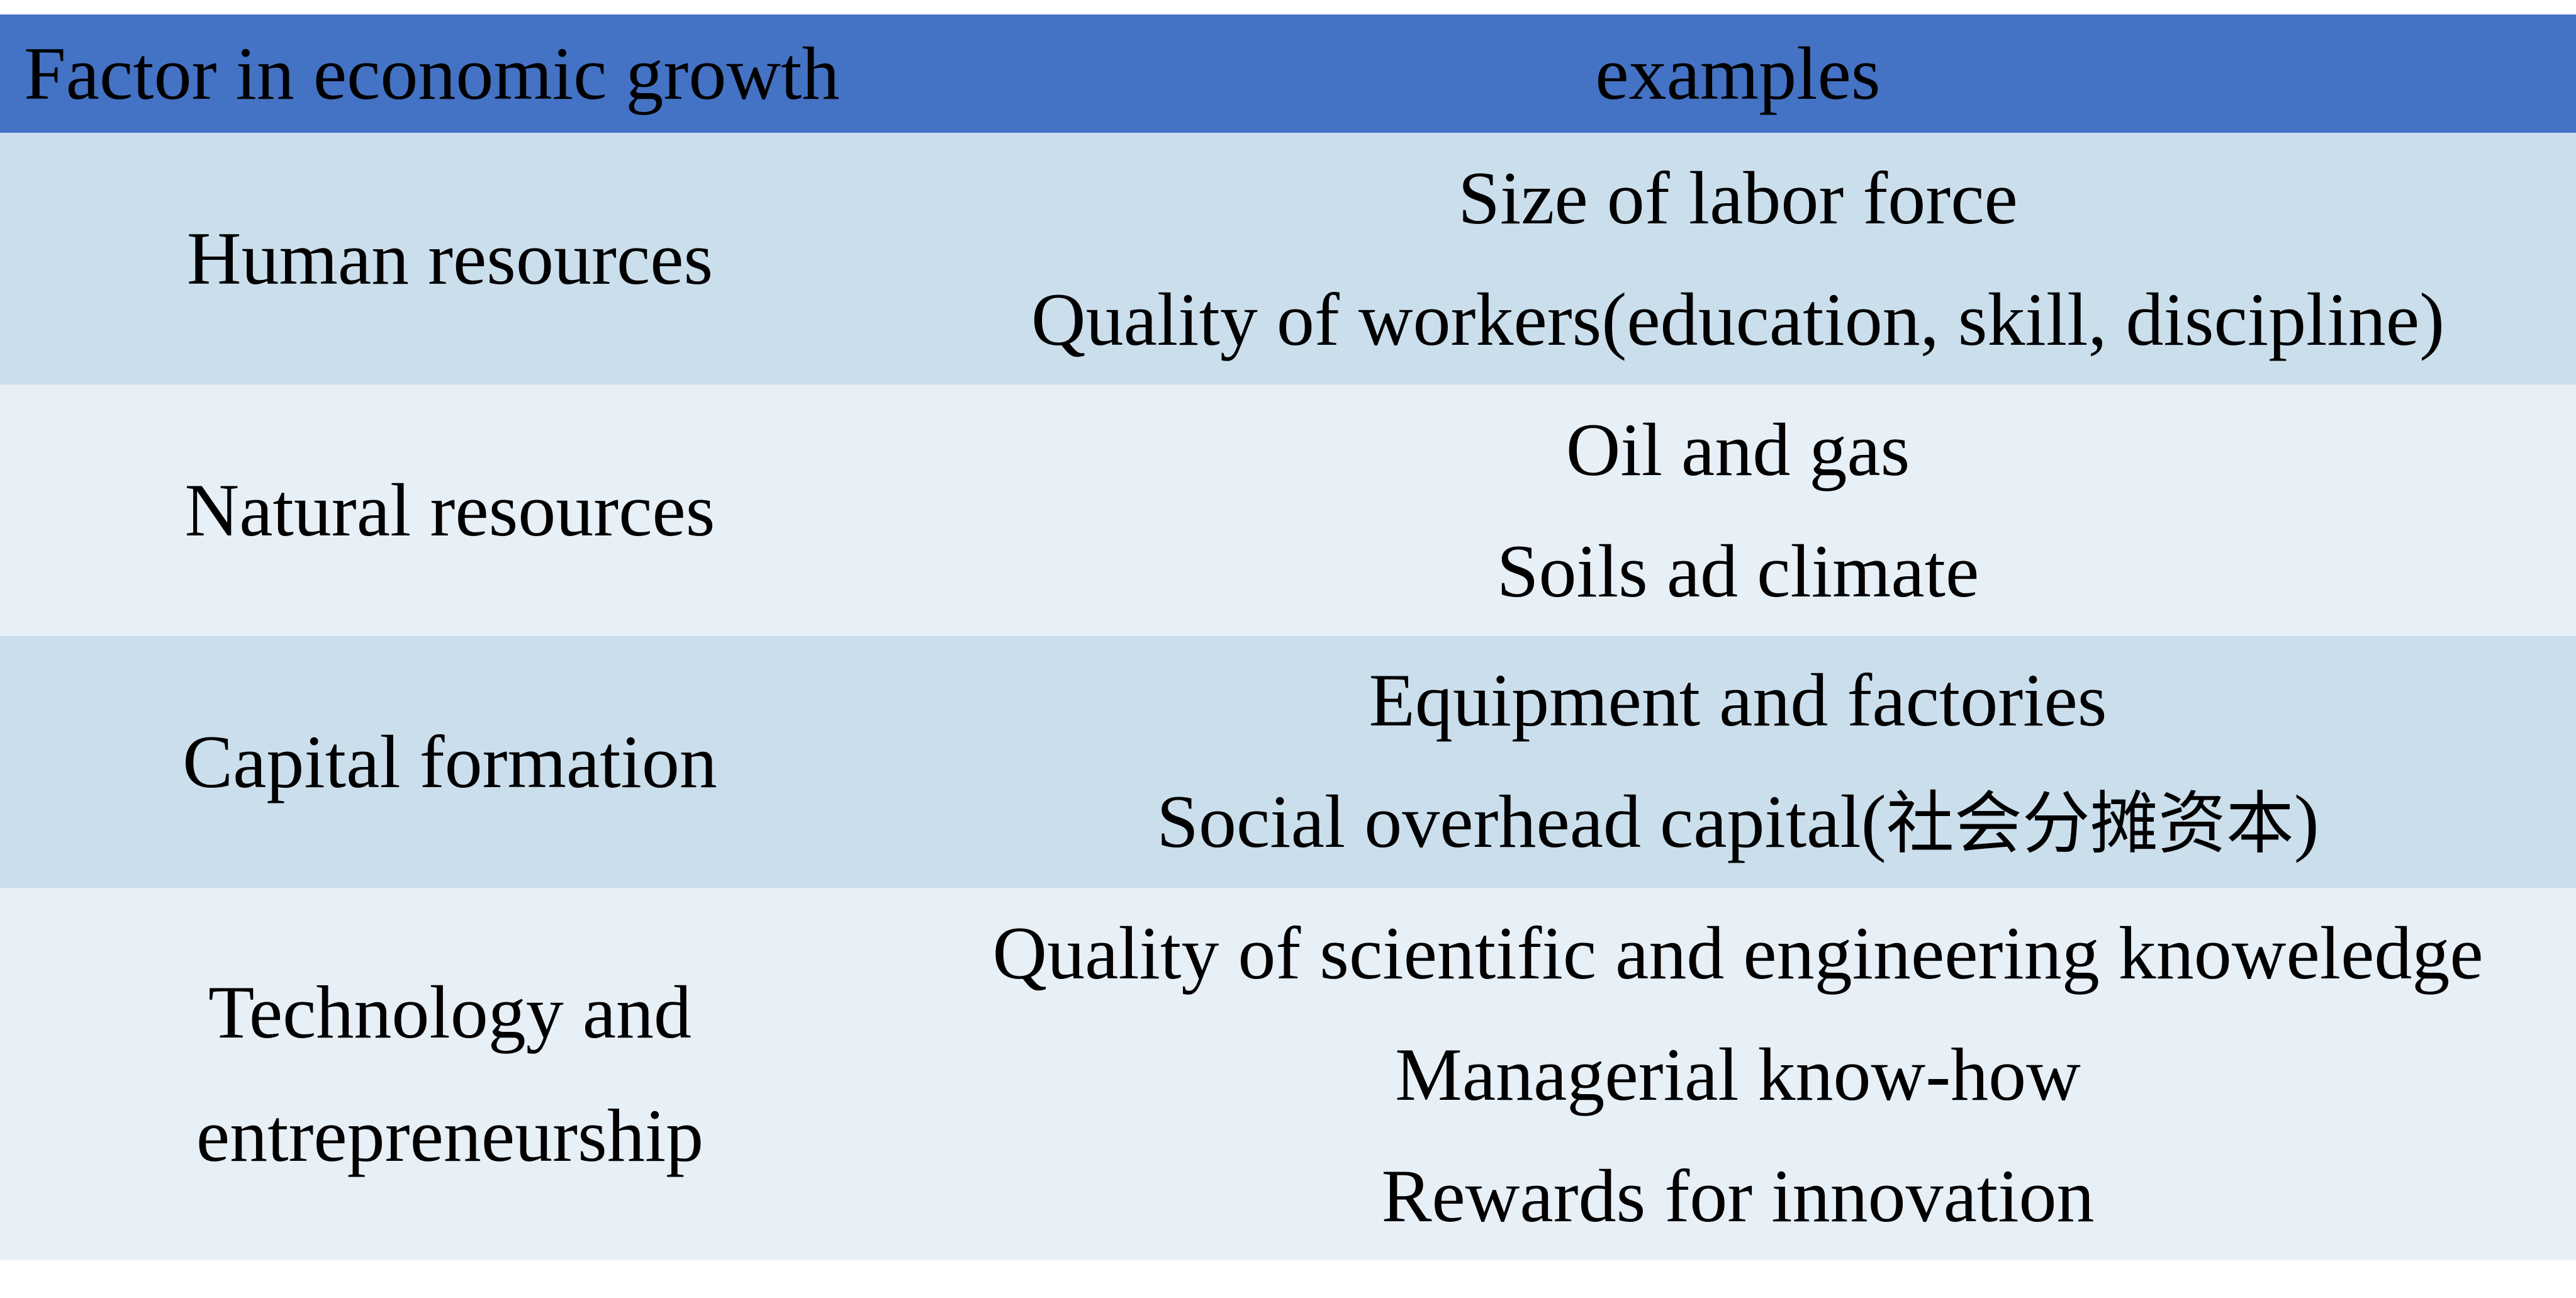 The width and height of the screenshot is (2576, 1298). I want to click on factor-cell: Capital formation, so click(450, 762).